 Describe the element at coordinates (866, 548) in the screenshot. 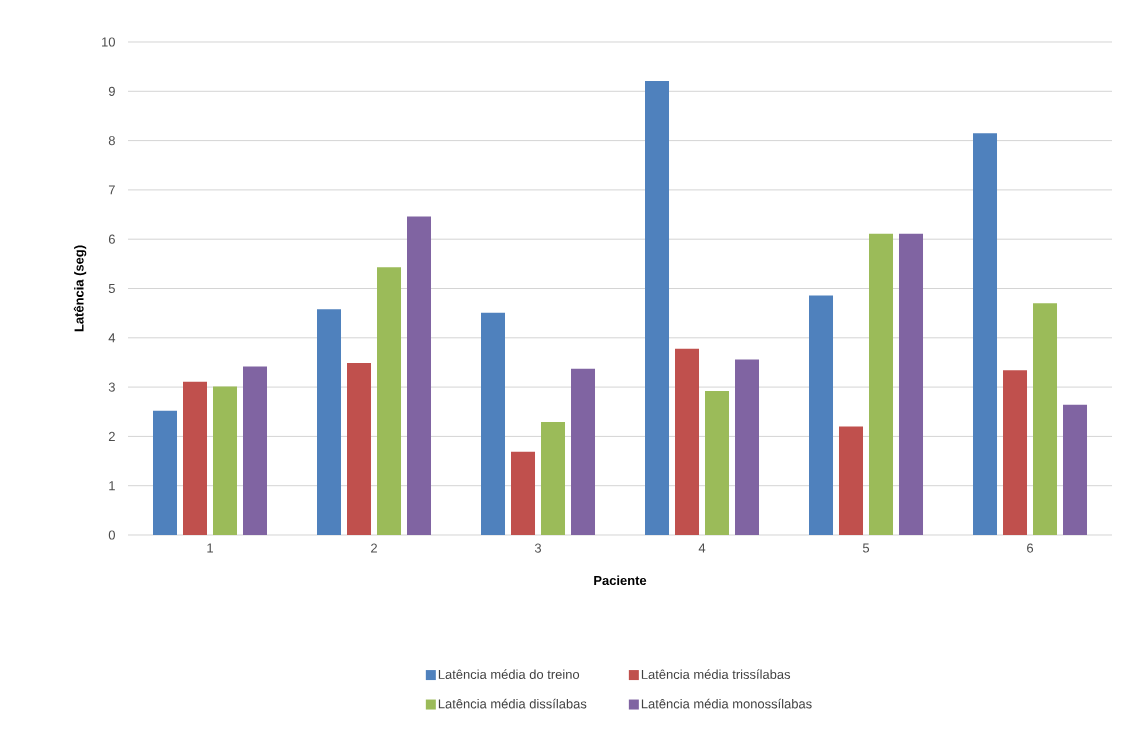

I see `x-tick-label: 5` at that location.